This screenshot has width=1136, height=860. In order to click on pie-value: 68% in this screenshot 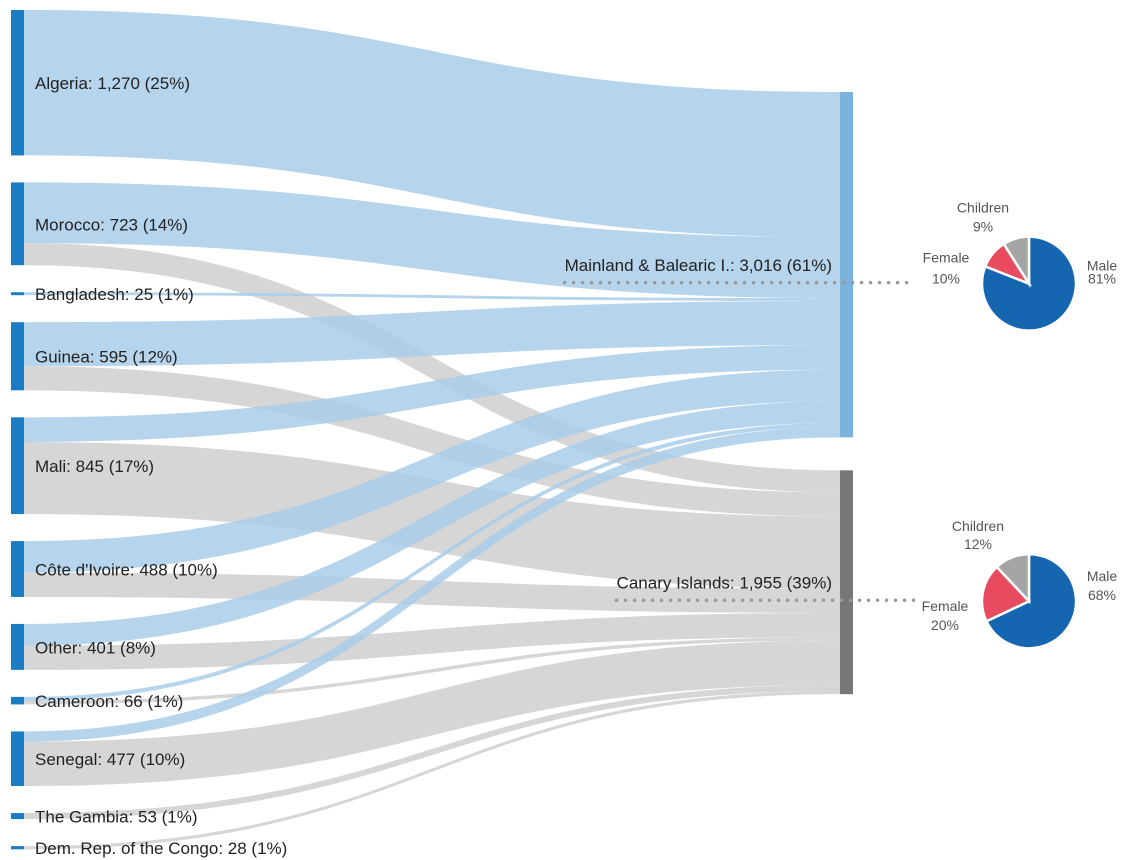, I will do `click(1102, 595)`.